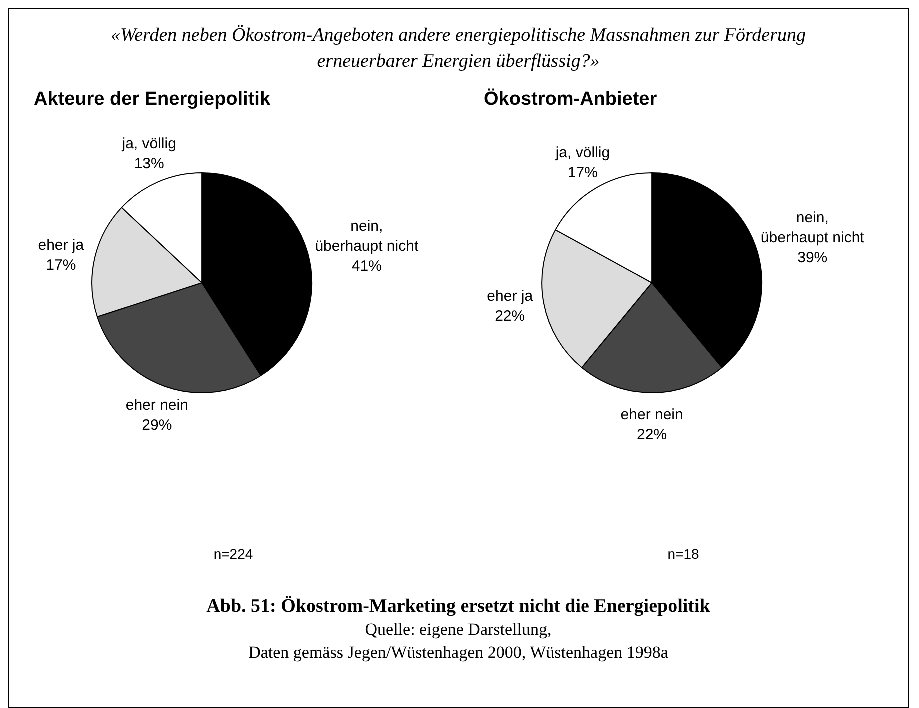  Describe the element at coordinates (157, 425) in the screenshot. I see `data-label: 29%` at that location.